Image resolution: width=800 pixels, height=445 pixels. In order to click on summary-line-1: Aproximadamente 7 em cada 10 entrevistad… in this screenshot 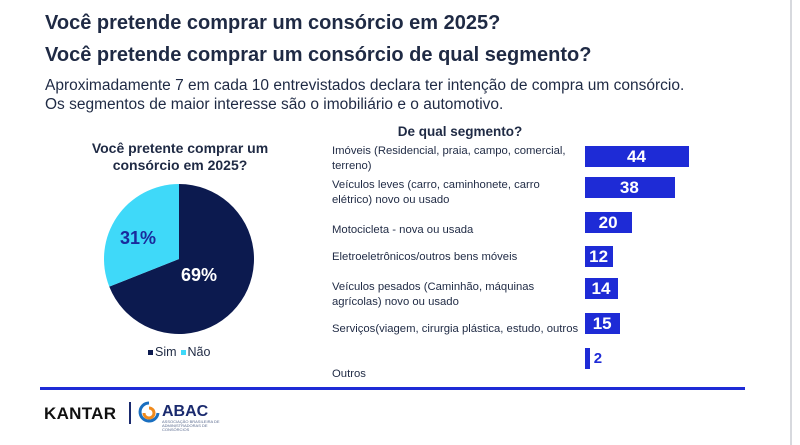, I will do `click(365, 85)`.